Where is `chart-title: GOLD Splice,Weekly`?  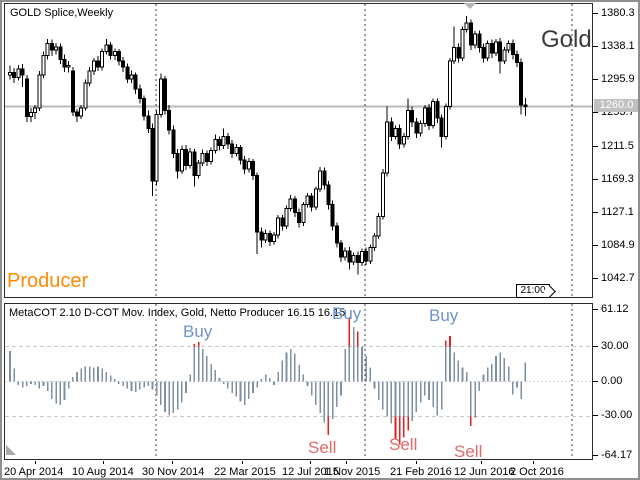
chart-title: GOLD Splice,Weekly is located at coordinates (62, 13).